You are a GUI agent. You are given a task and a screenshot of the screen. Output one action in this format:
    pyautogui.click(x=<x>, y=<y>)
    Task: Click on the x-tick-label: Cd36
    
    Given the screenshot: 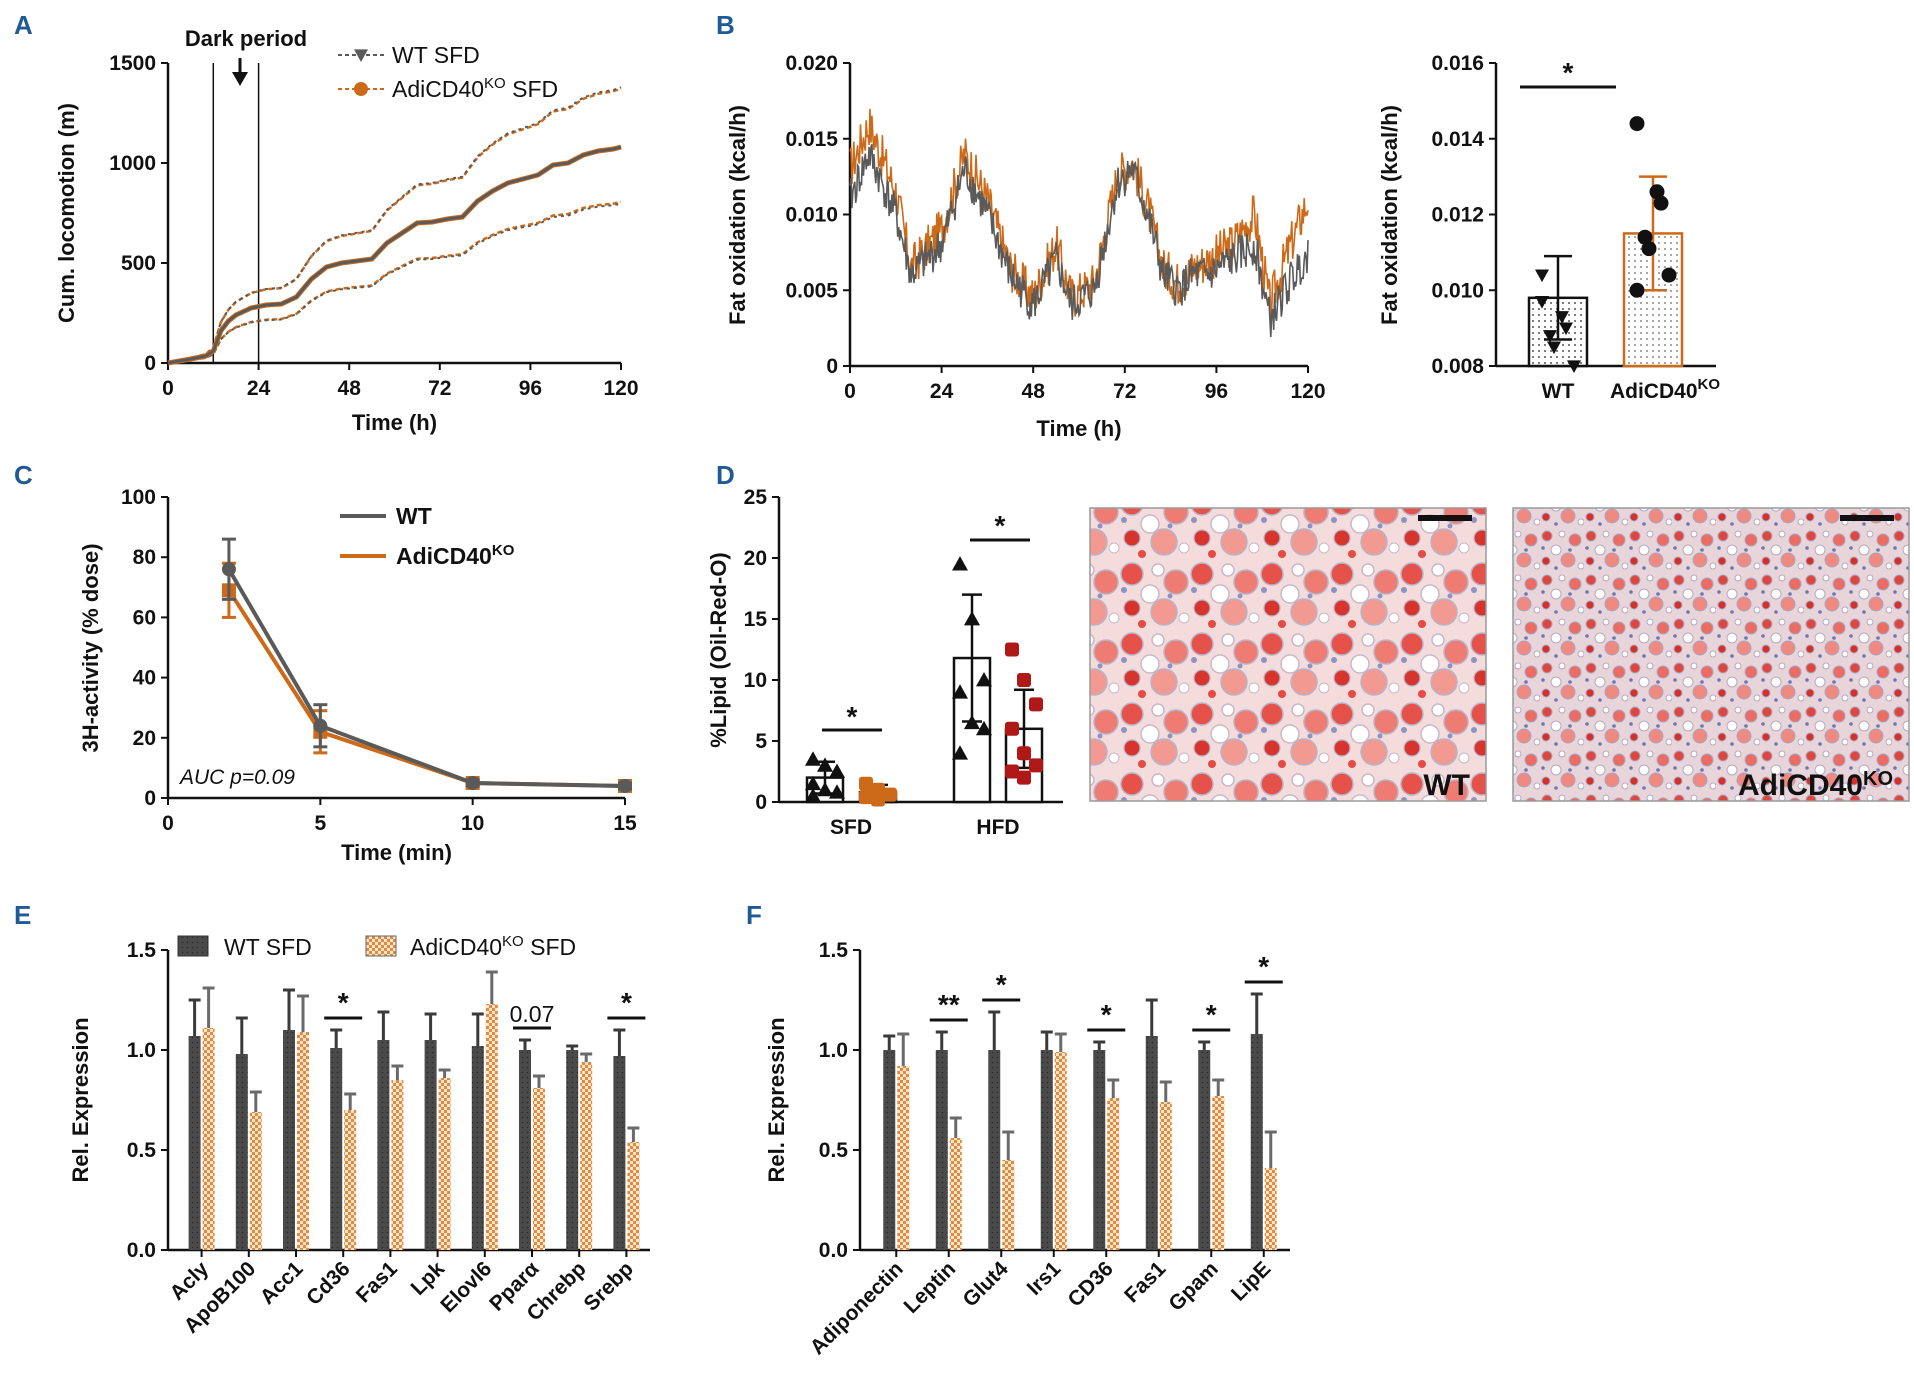 What is the action you would take?
    pyautogui.click(x=328, y=1283)
    